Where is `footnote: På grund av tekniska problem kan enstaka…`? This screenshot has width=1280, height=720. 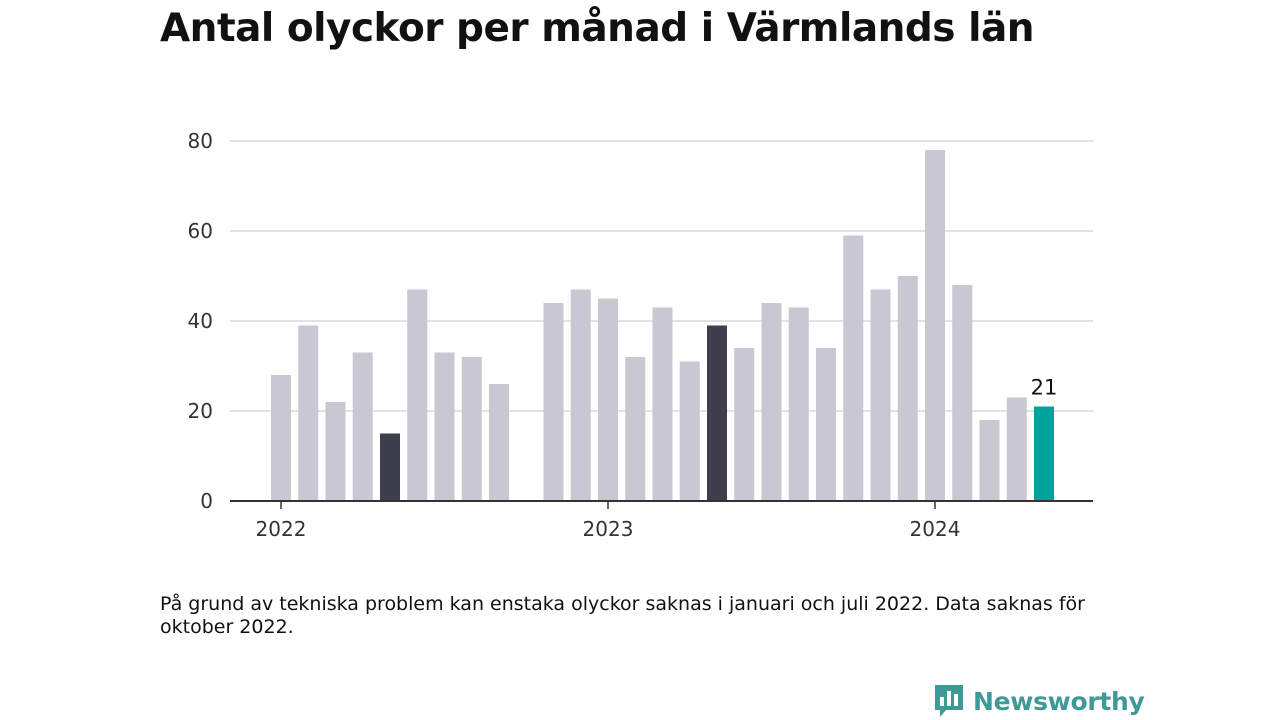 footnote: På grund av tekniska problem kan enstaka… is located at coordinates (622, 615).